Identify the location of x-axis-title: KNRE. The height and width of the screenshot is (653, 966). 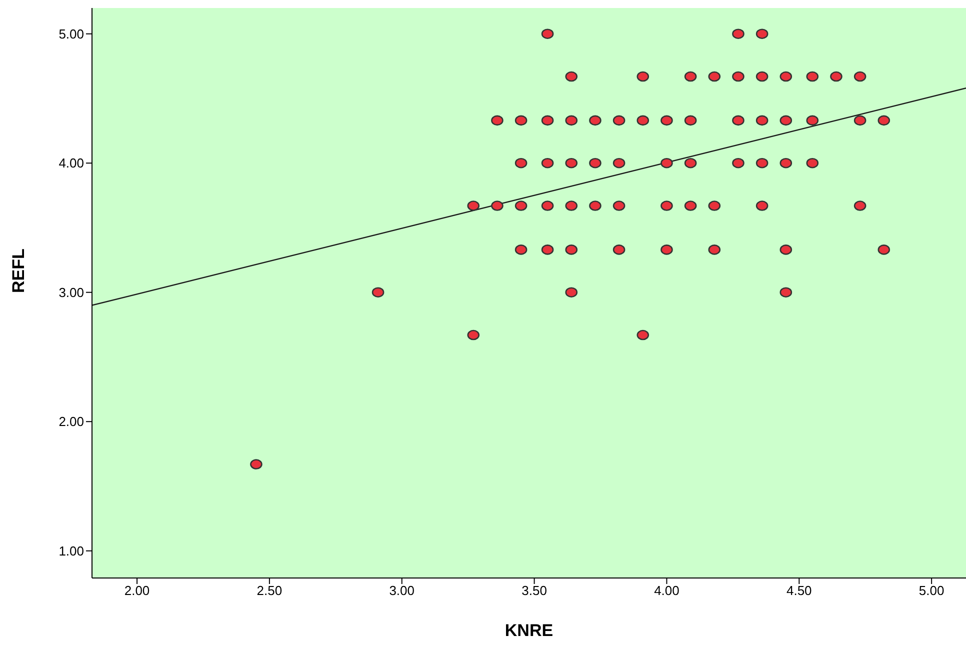
(529, 630).